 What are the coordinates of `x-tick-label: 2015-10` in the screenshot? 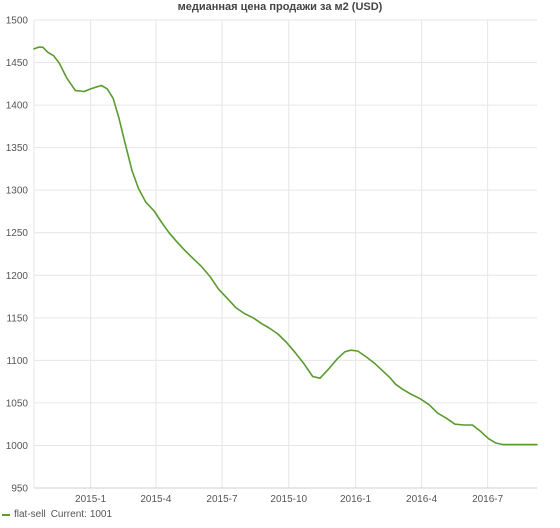 It's located at (288, 499).